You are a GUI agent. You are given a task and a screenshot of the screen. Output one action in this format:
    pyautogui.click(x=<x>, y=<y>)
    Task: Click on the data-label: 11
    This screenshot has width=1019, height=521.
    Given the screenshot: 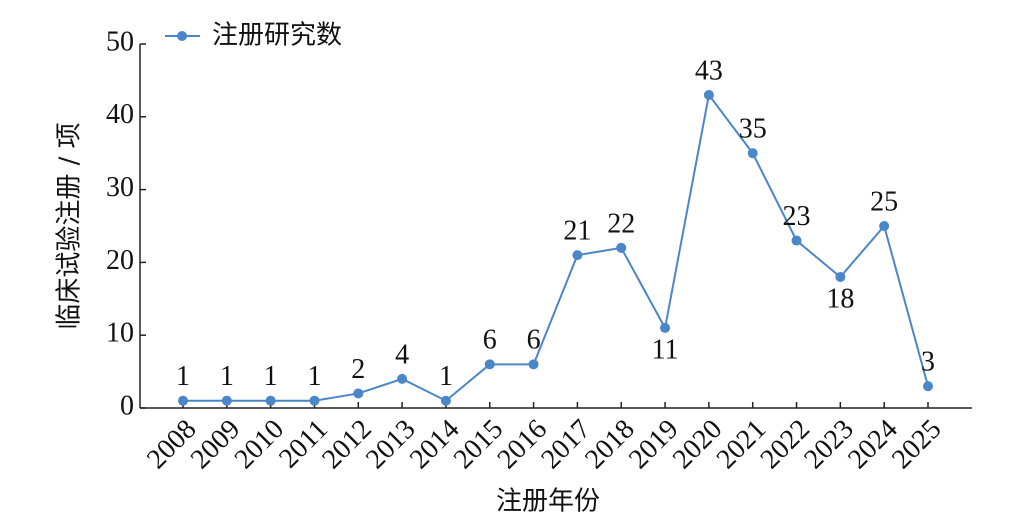 What is the action you would take?
    pyautogui.click(x=665, y=349)
    